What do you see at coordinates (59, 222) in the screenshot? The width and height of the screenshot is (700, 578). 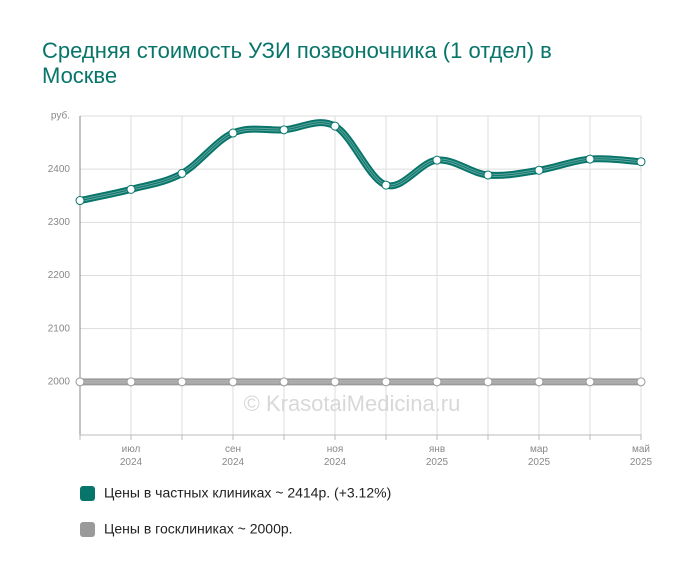 I see `y-tick-label: 2300` at bounding box center [59, 222].